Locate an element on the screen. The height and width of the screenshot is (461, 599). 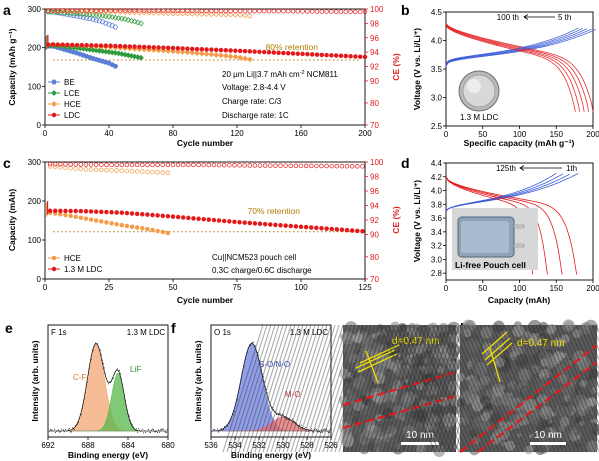
x-tick-label: 125 is located at coordinates (365, 287).